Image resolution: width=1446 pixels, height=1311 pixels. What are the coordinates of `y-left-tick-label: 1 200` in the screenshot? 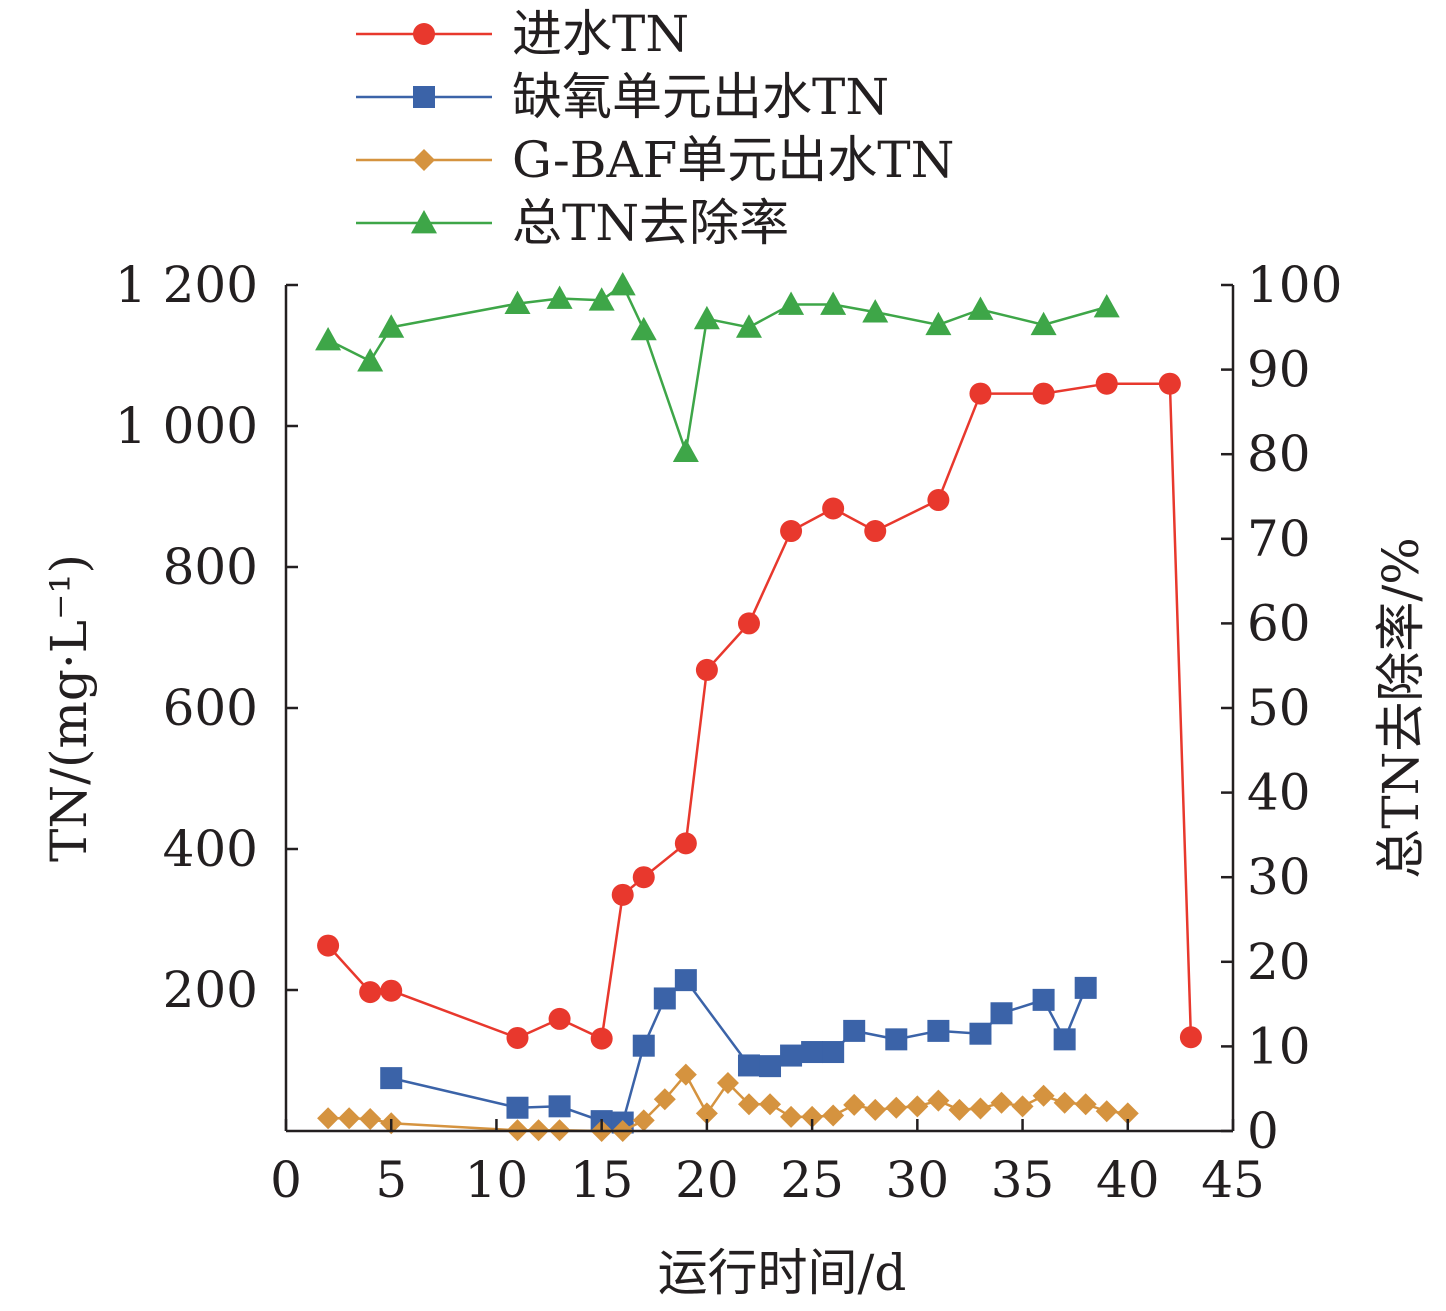 It's located at (186, 285).